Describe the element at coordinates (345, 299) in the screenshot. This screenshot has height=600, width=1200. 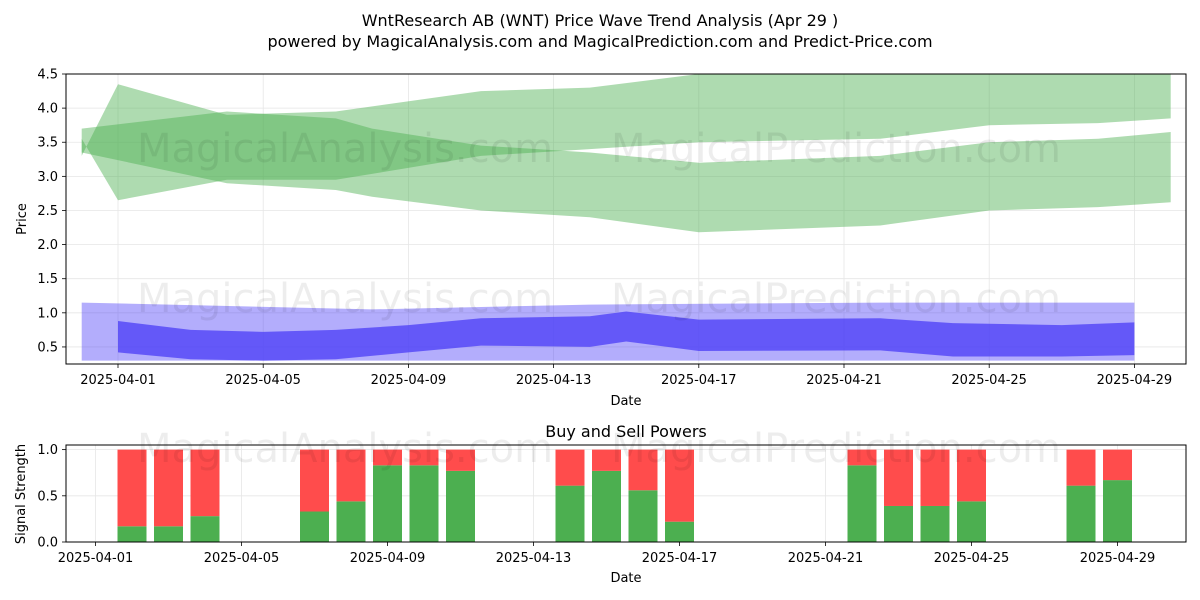
I see `watermark-left-2: MagicalAnalysis.com` at that location.